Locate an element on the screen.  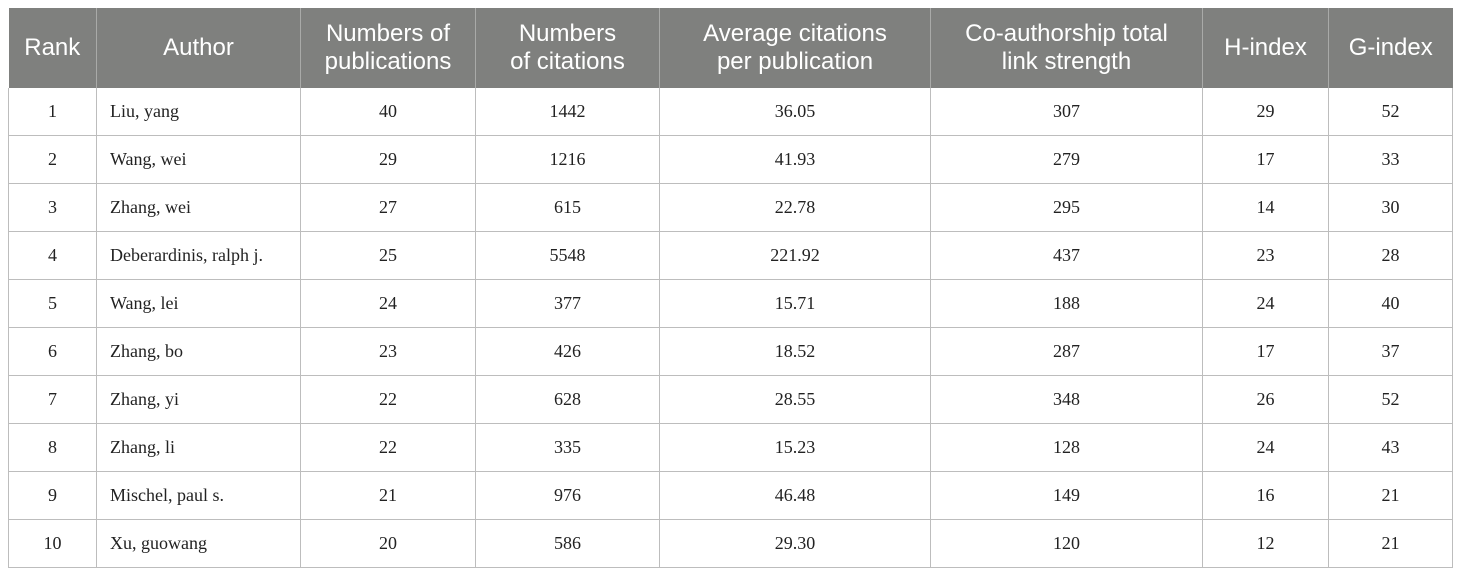
header-citations: Numbers of citations is located at coordinates (567, 48).